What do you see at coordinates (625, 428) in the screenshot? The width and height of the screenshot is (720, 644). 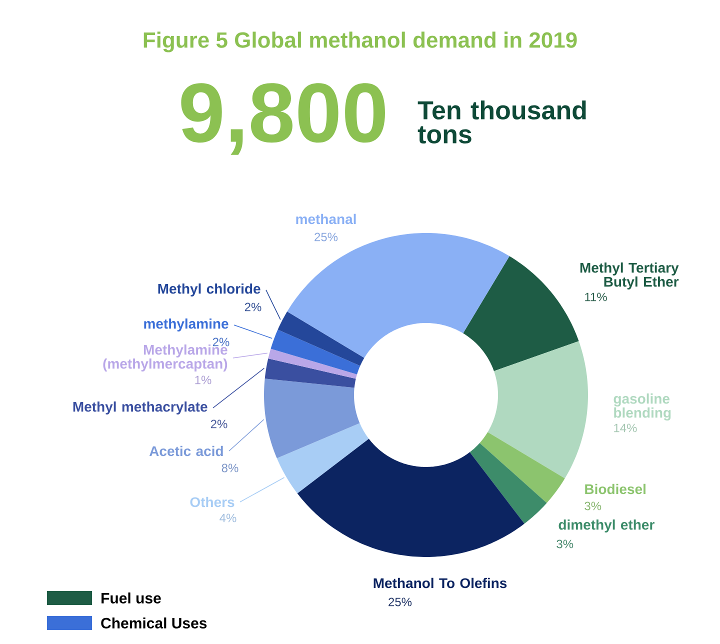 I see `data-label: 14%` at bounding box center [625, 428].